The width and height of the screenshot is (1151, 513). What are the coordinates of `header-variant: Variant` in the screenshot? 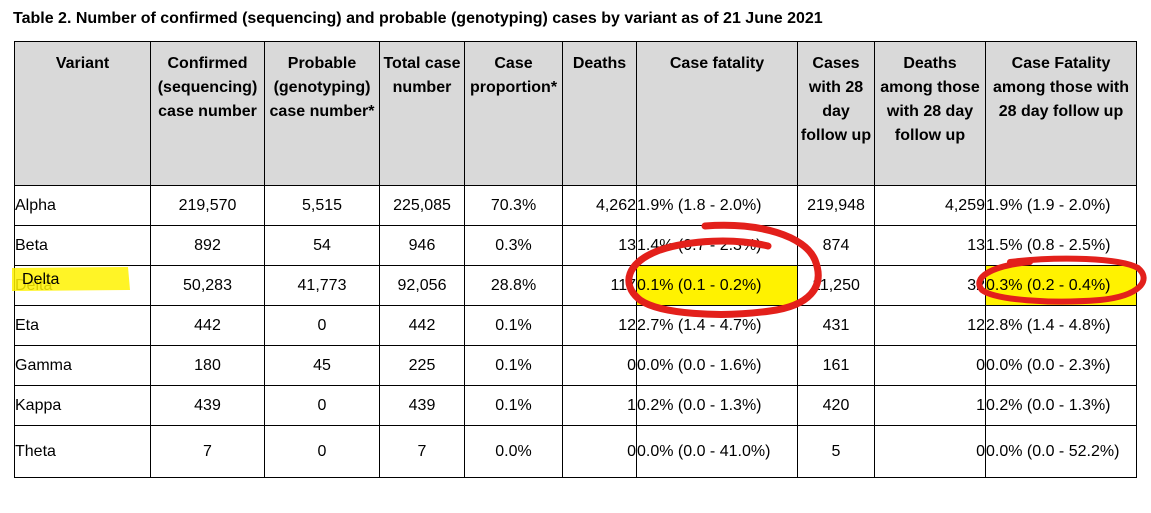 It's located at (82, 113).